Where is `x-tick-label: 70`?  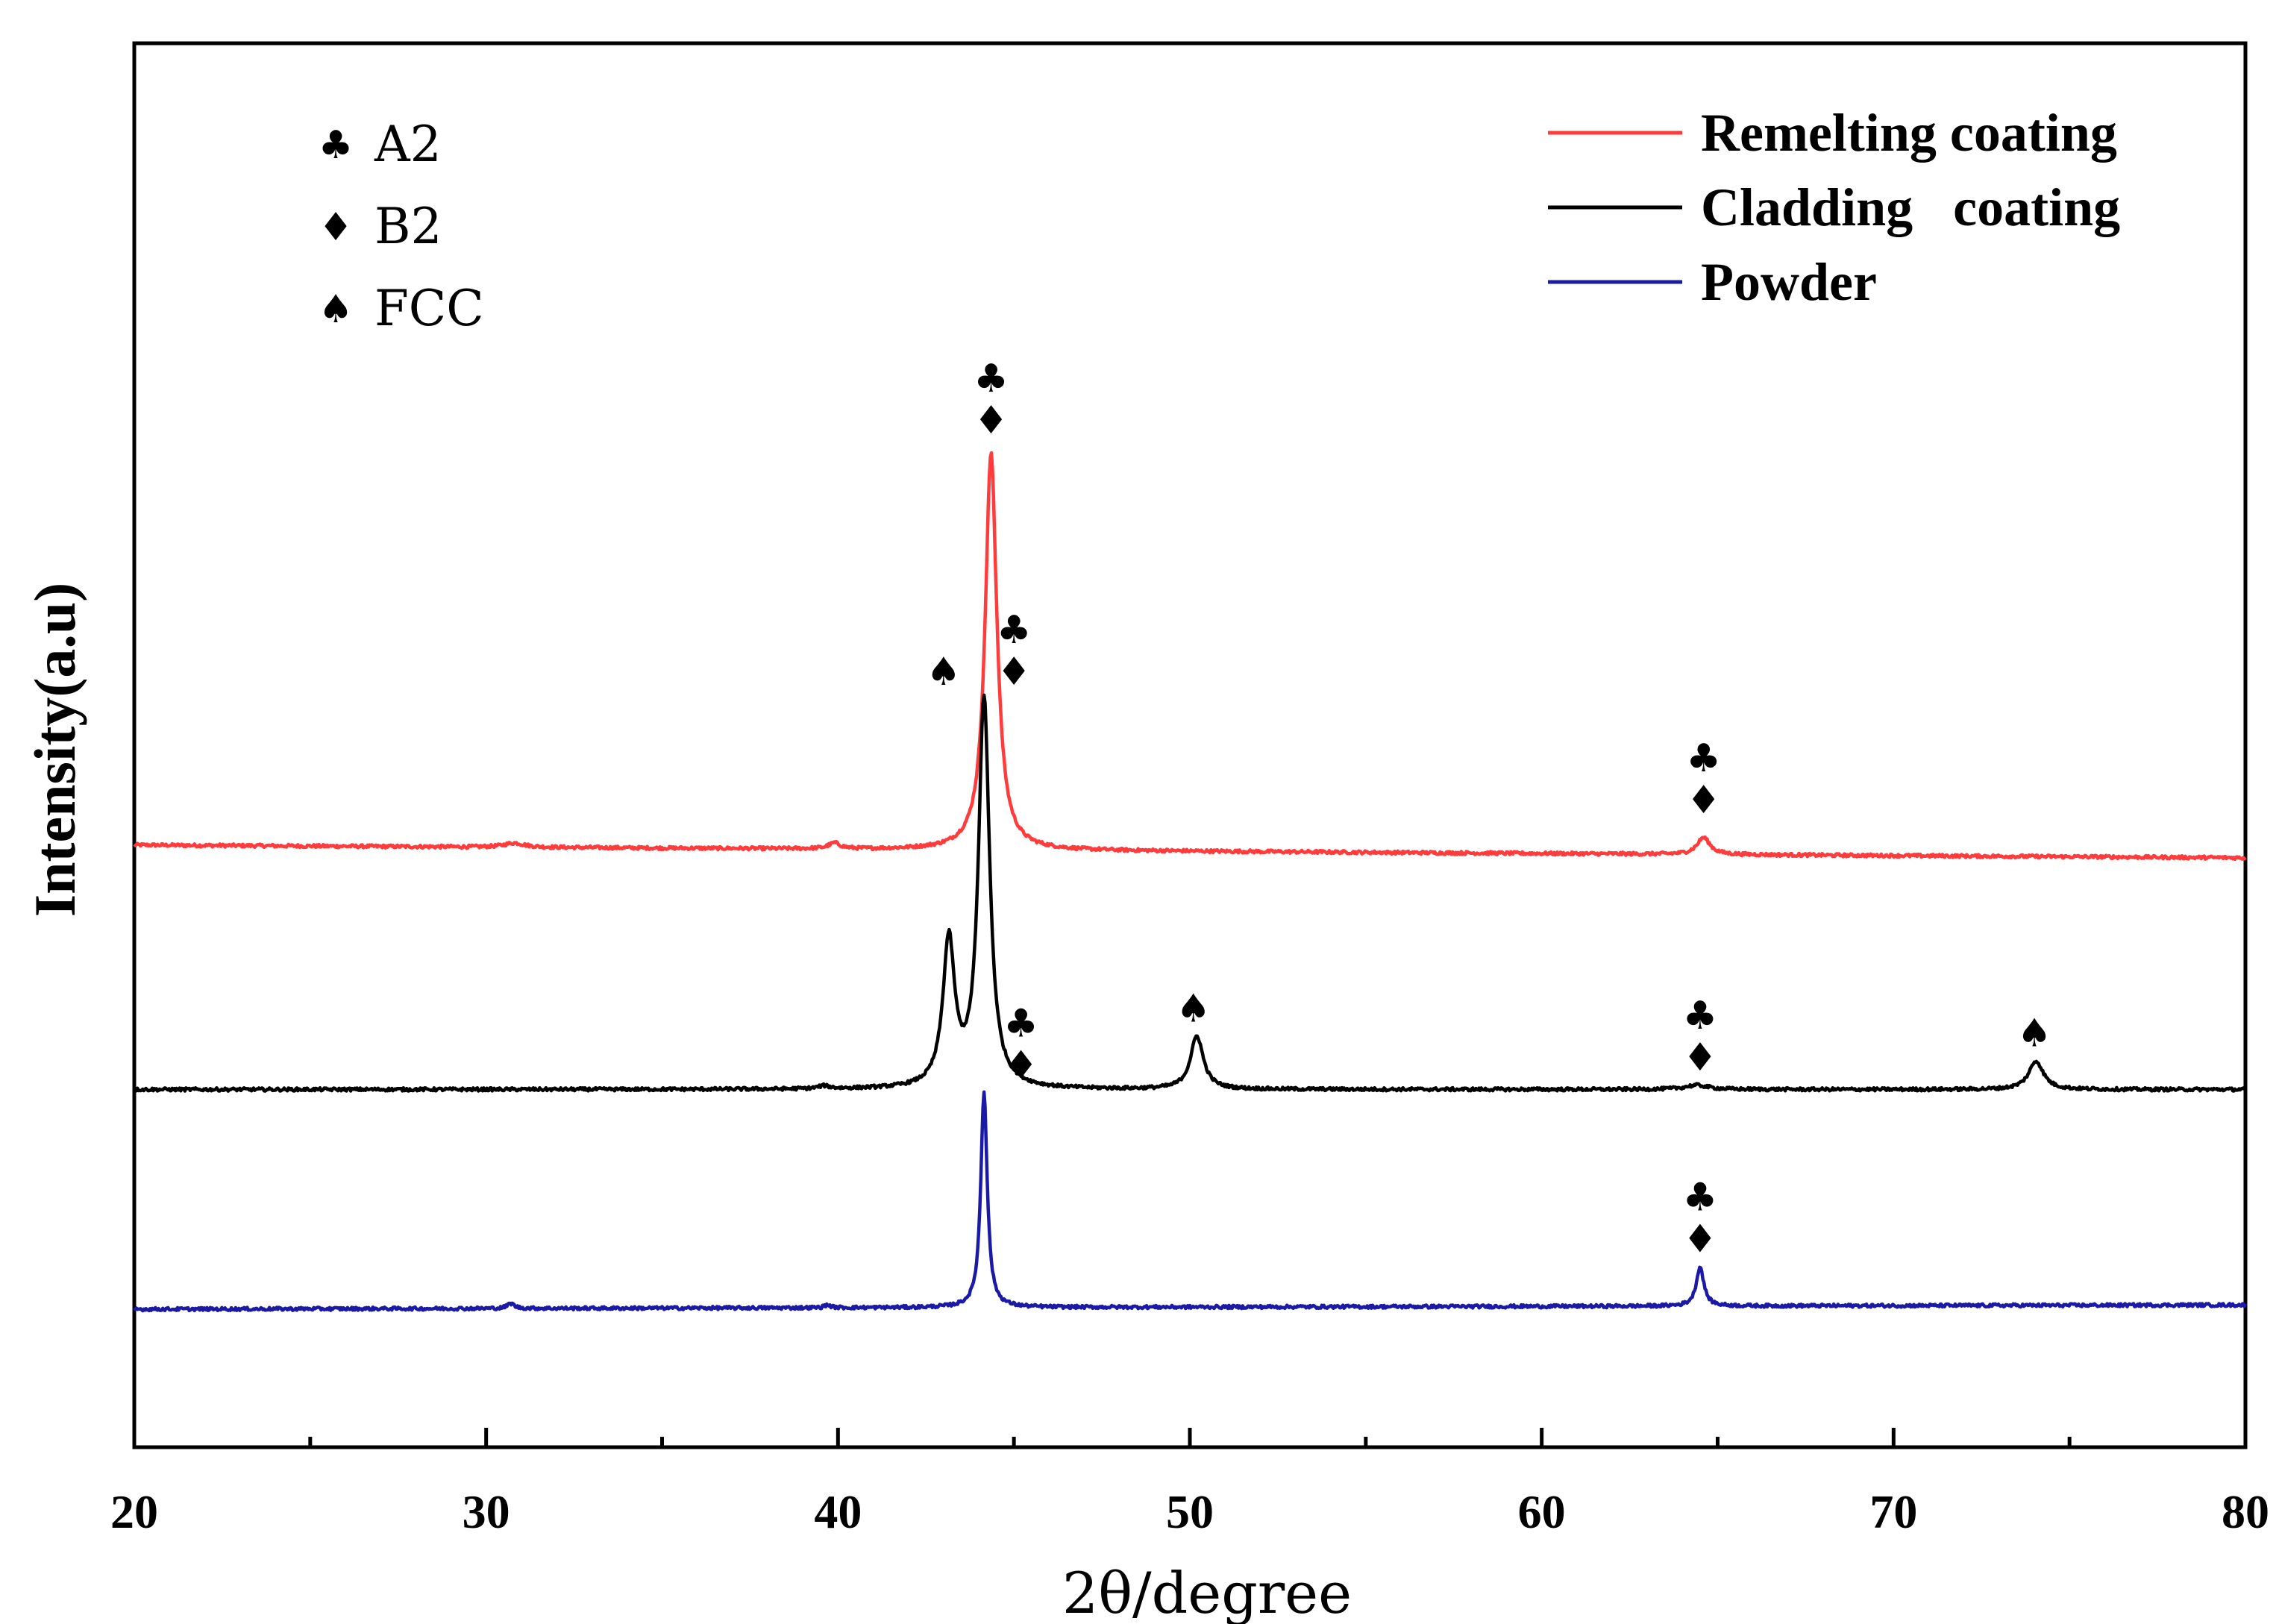
x-tick-label: 70 is located at coordinates (1893, 1511).